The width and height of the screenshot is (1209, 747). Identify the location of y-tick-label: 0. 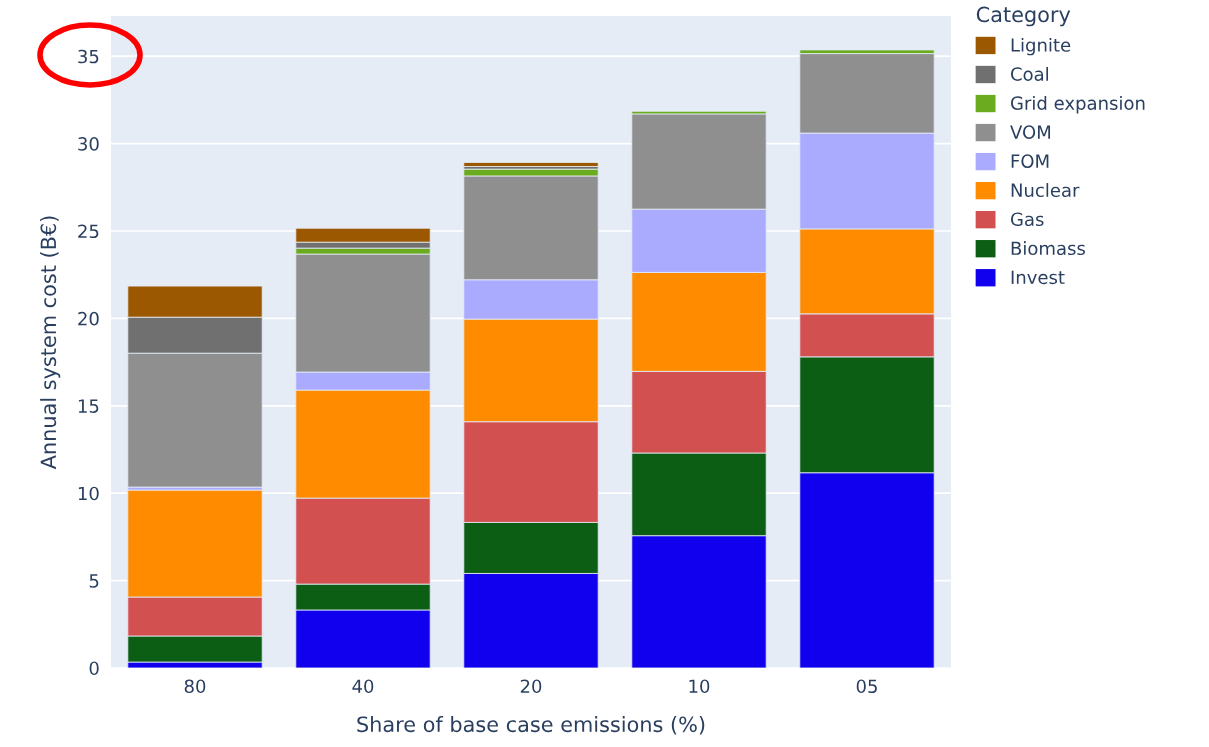
(94, 668).